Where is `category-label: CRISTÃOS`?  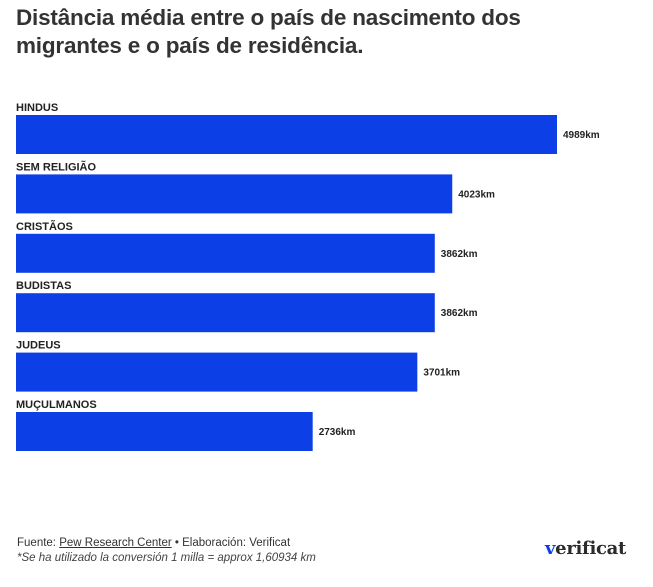 category-label: CRISTÃOS is located at coordinates (44, 226).